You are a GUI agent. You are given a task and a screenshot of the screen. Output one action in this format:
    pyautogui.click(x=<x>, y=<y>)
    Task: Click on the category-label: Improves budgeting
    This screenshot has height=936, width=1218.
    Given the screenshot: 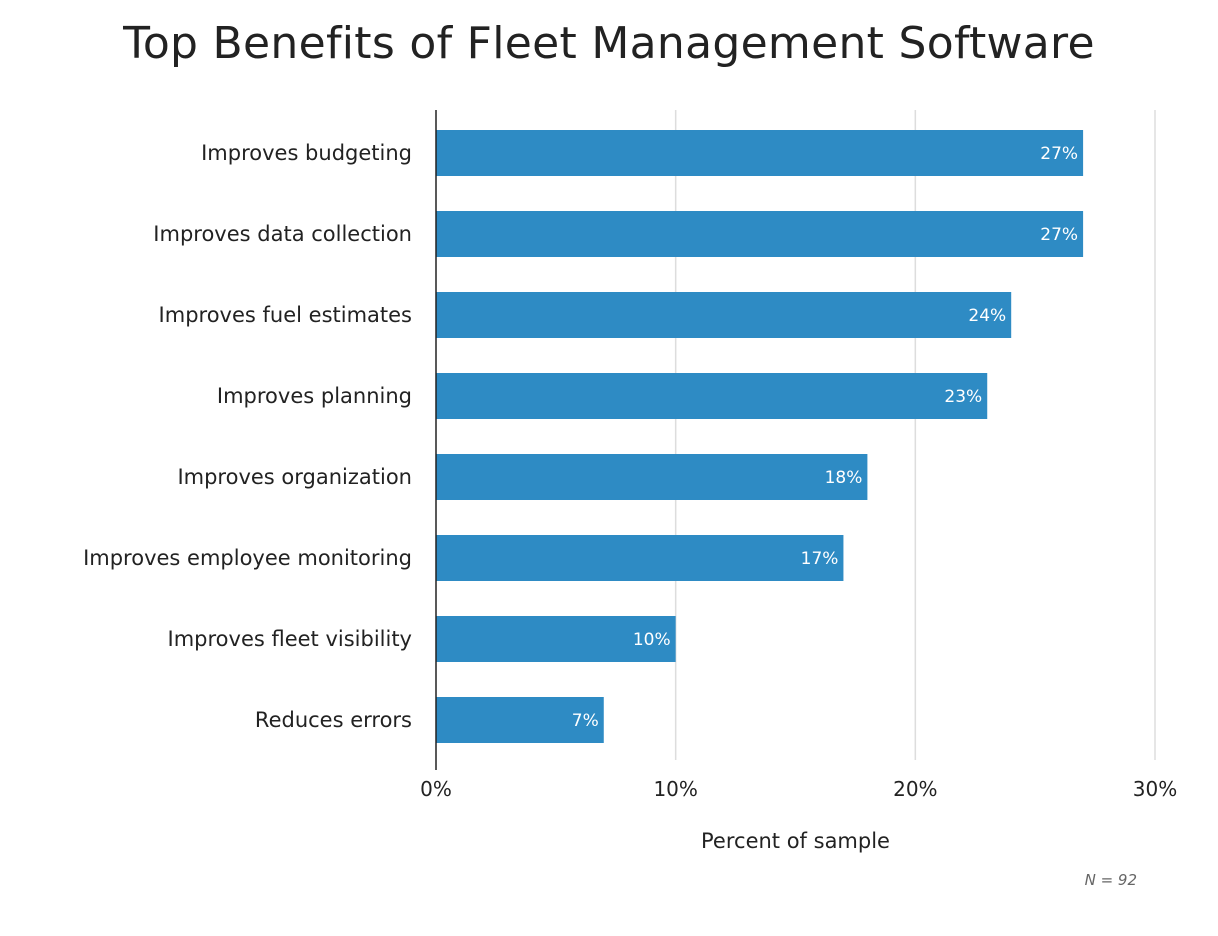 What is the action you would take?
    pyautogui.click(x=306, y=153)
    